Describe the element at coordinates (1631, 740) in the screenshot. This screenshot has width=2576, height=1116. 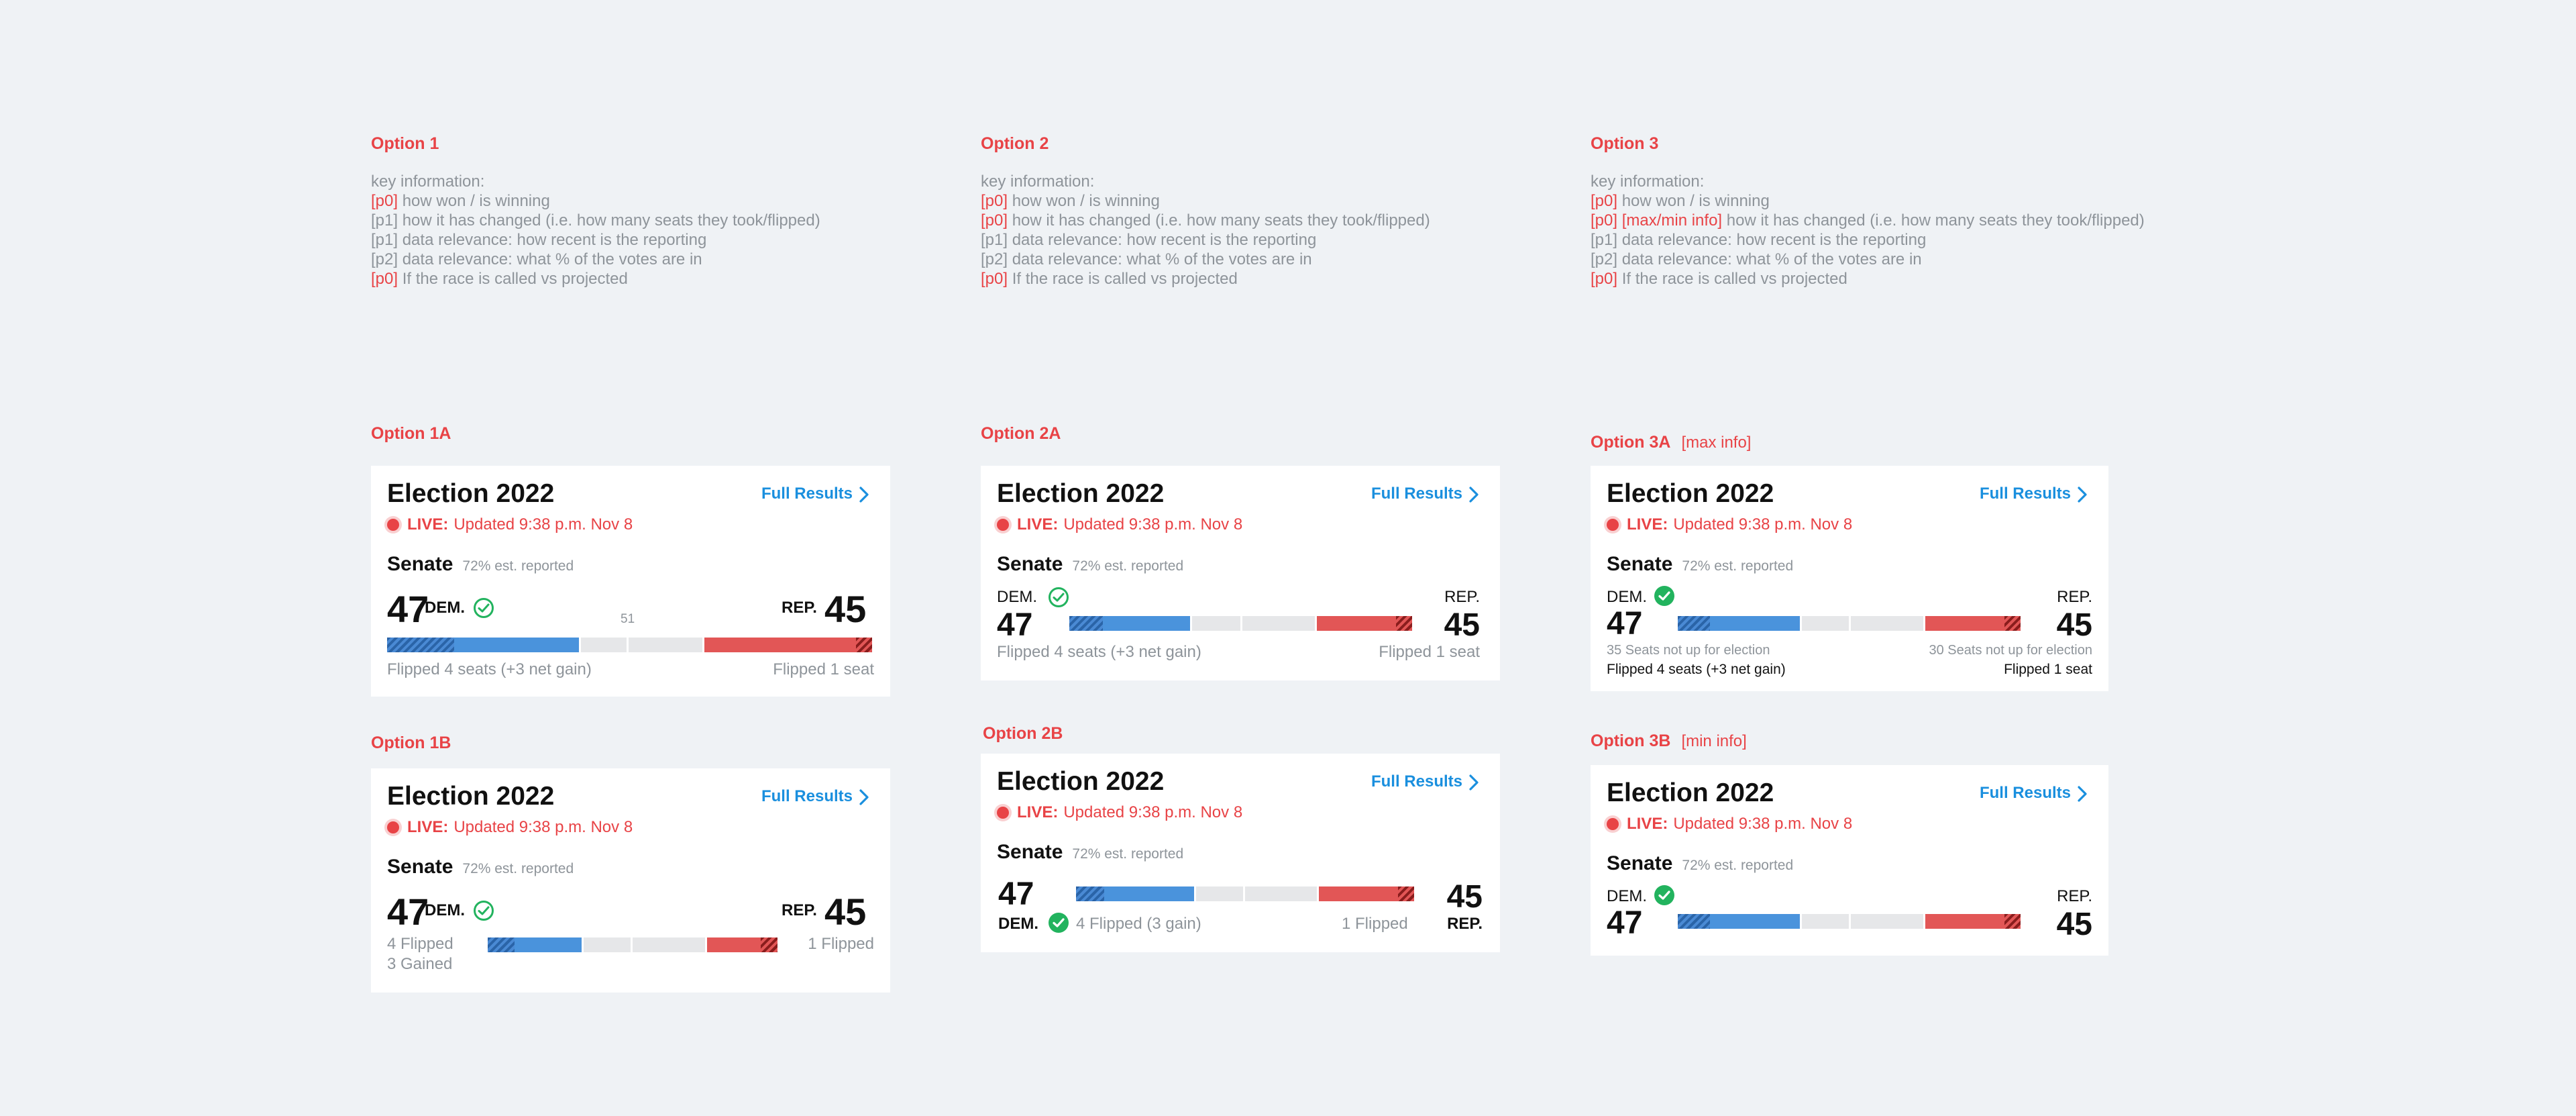
I see `option-3b-title: Option 3B` at that location.